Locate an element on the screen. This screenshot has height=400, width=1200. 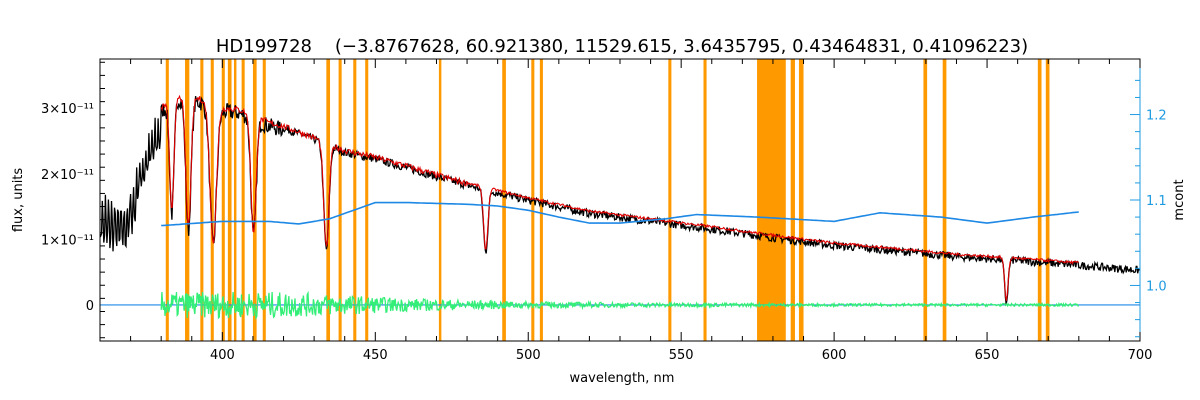
y-tick-label: 1×10⁻¹¹ is located at coordinates (67, 240).